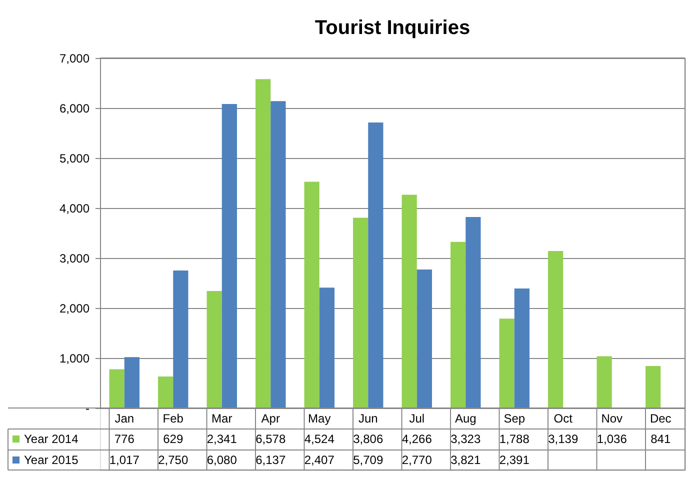 This screenshot has height=481, width=699. Describe the element at coordinates (271, 439) in the screenshot. I see `data-label: 6,578` at that location.